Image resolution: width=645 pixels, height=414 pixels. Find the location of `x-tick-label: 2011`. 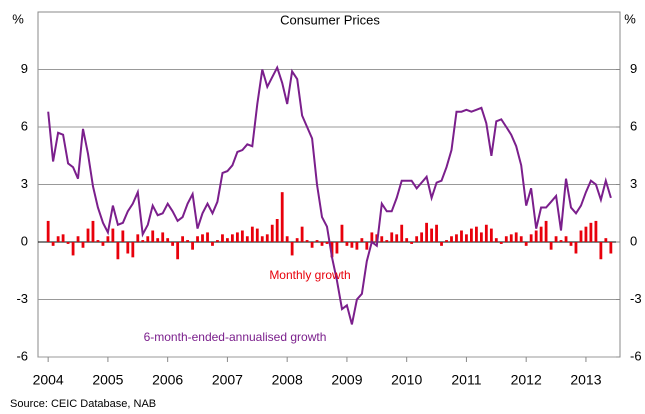

x-tick-label: 2011 is located at coordinates (466, 380).